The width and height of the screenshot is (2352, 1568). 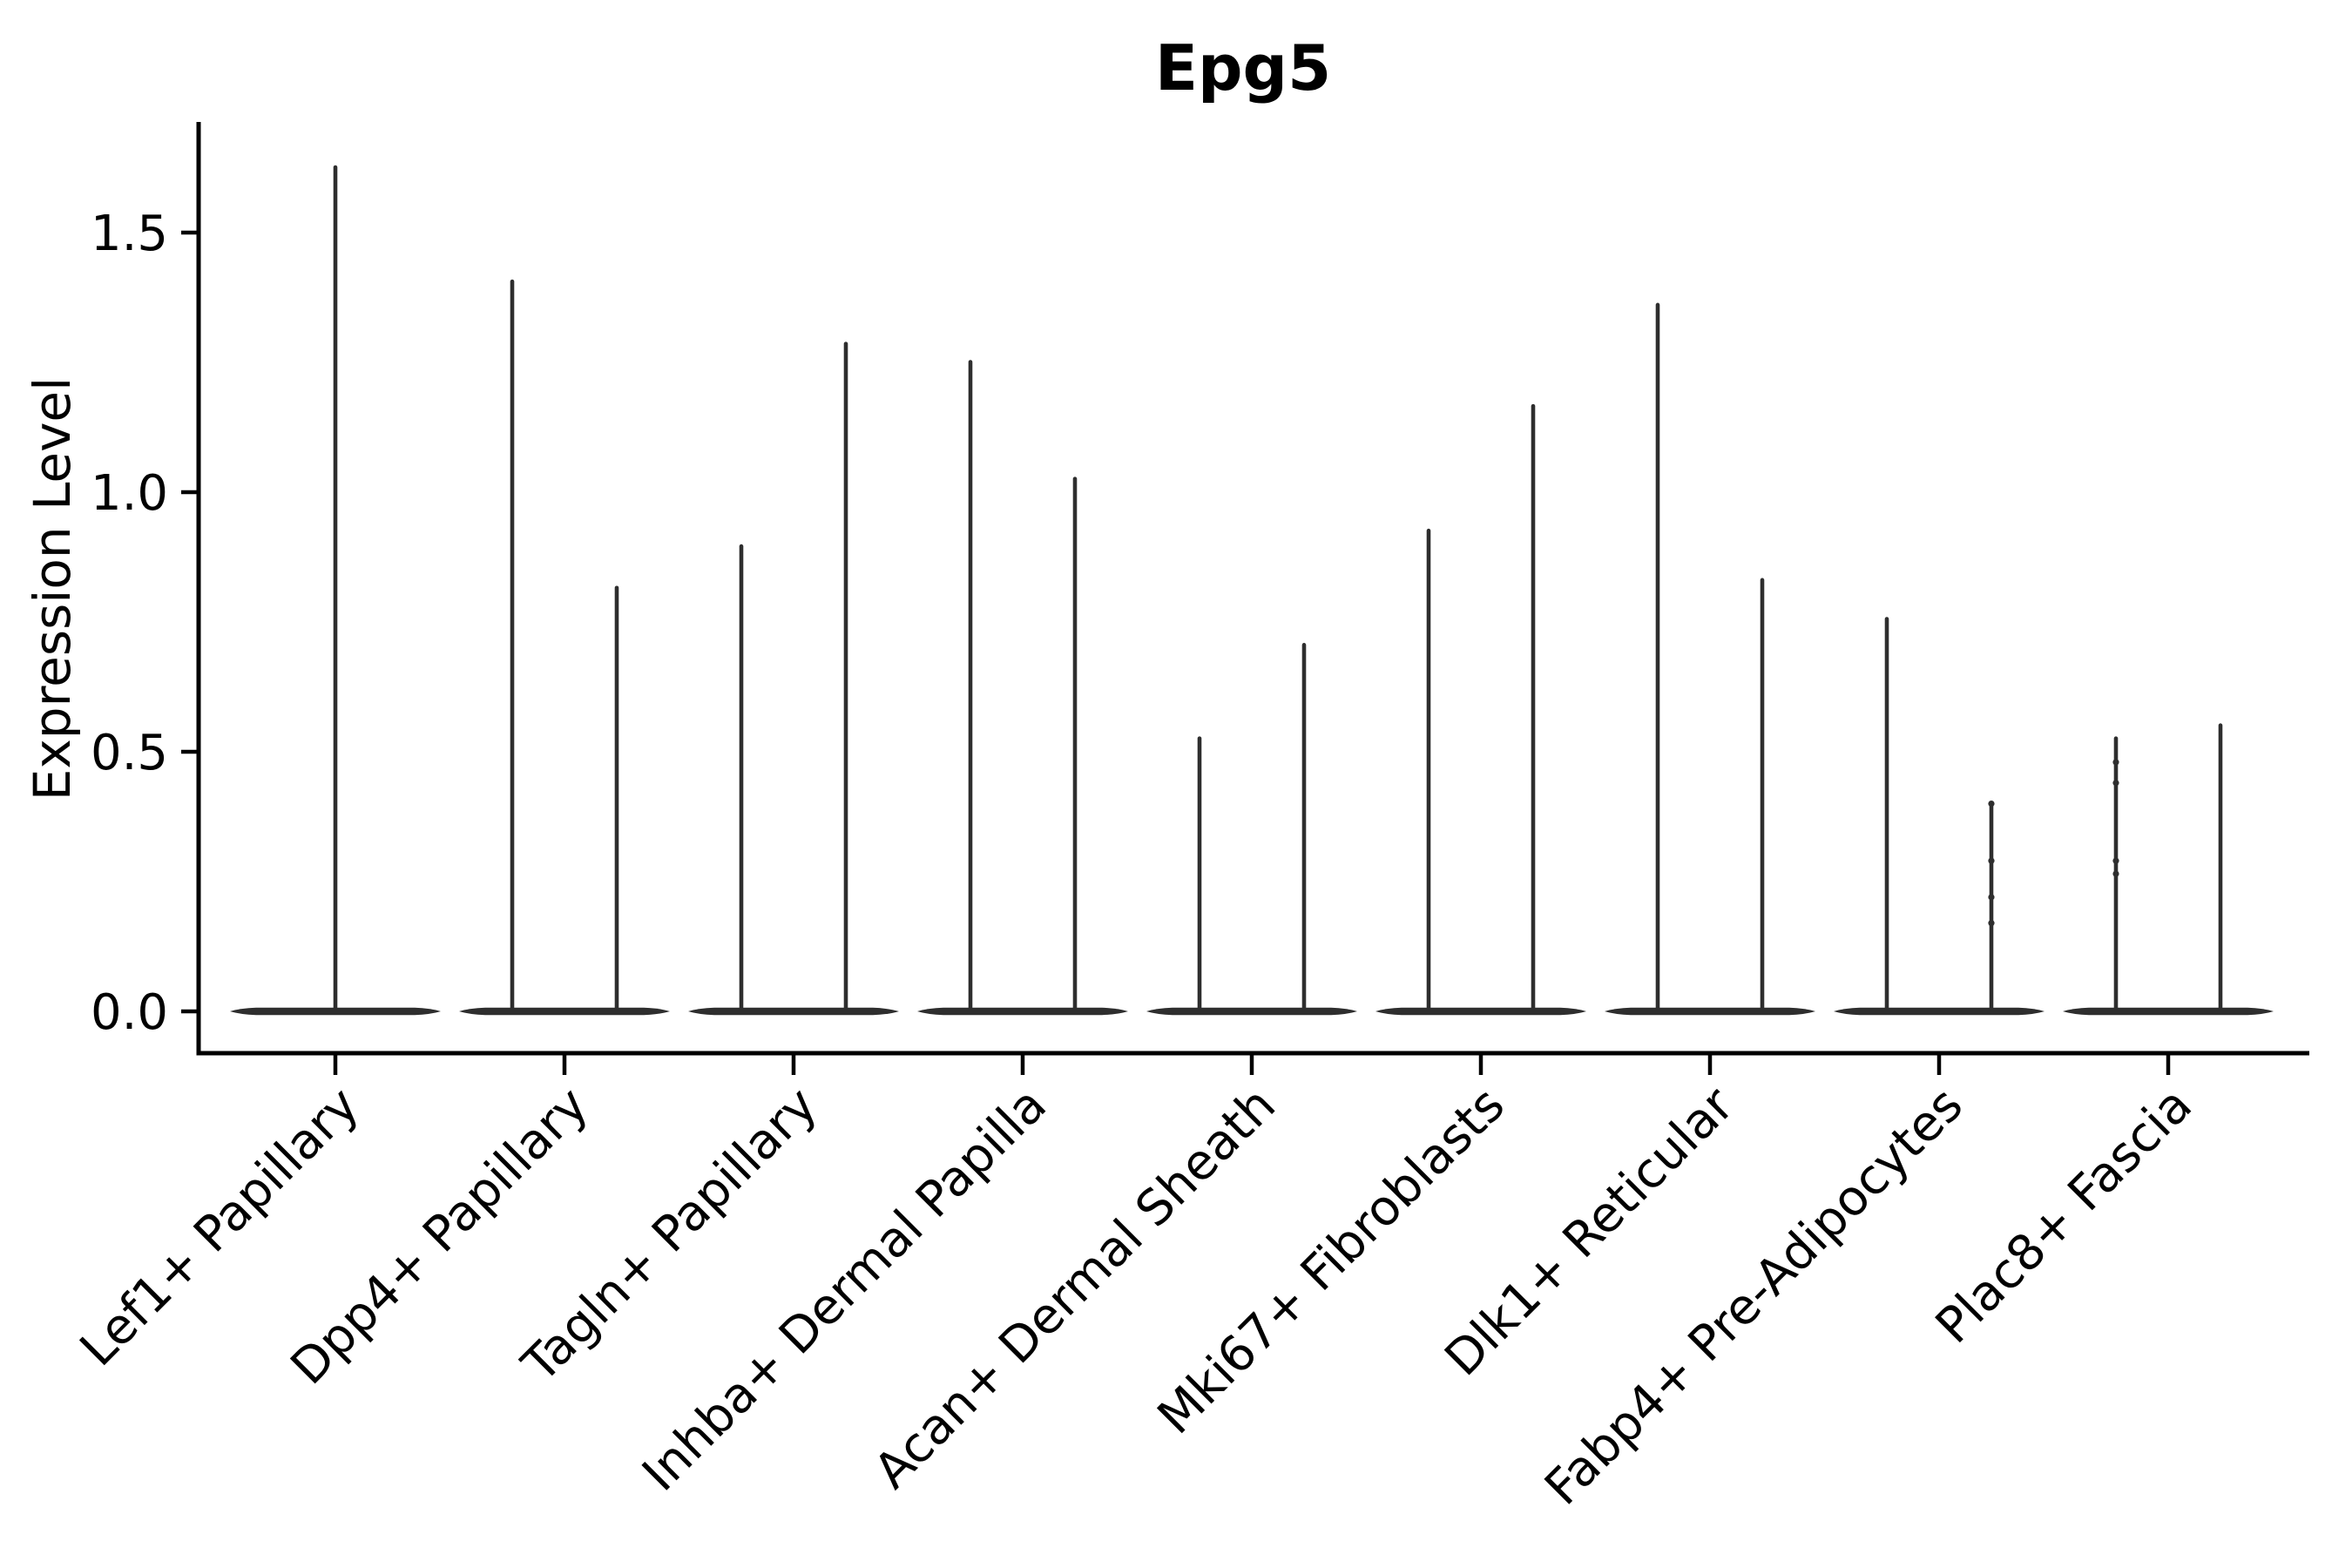 What do you see at coordinates (129, 1013) in the screenshot?
I see `y-tick-label: 0.0` at bounding box center [129, 1013].